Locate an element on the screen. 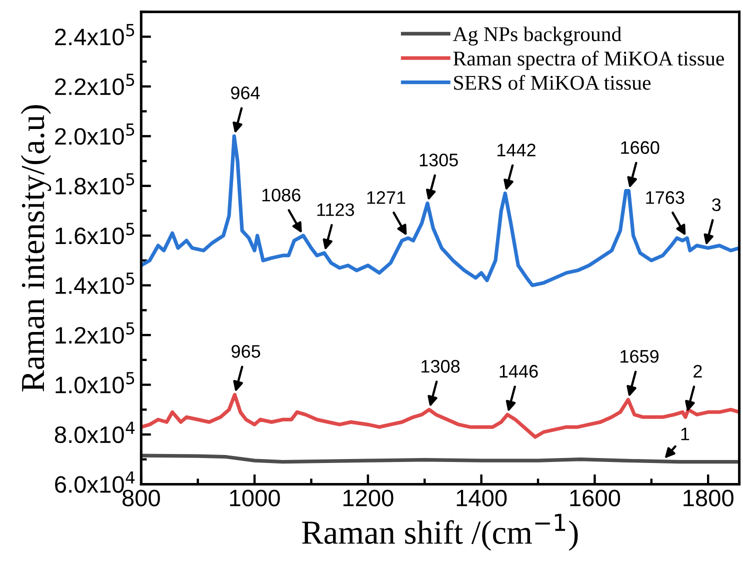 This screenshot has width=743, height=565. annotation: 1763 is located at coordinates (665, 197).